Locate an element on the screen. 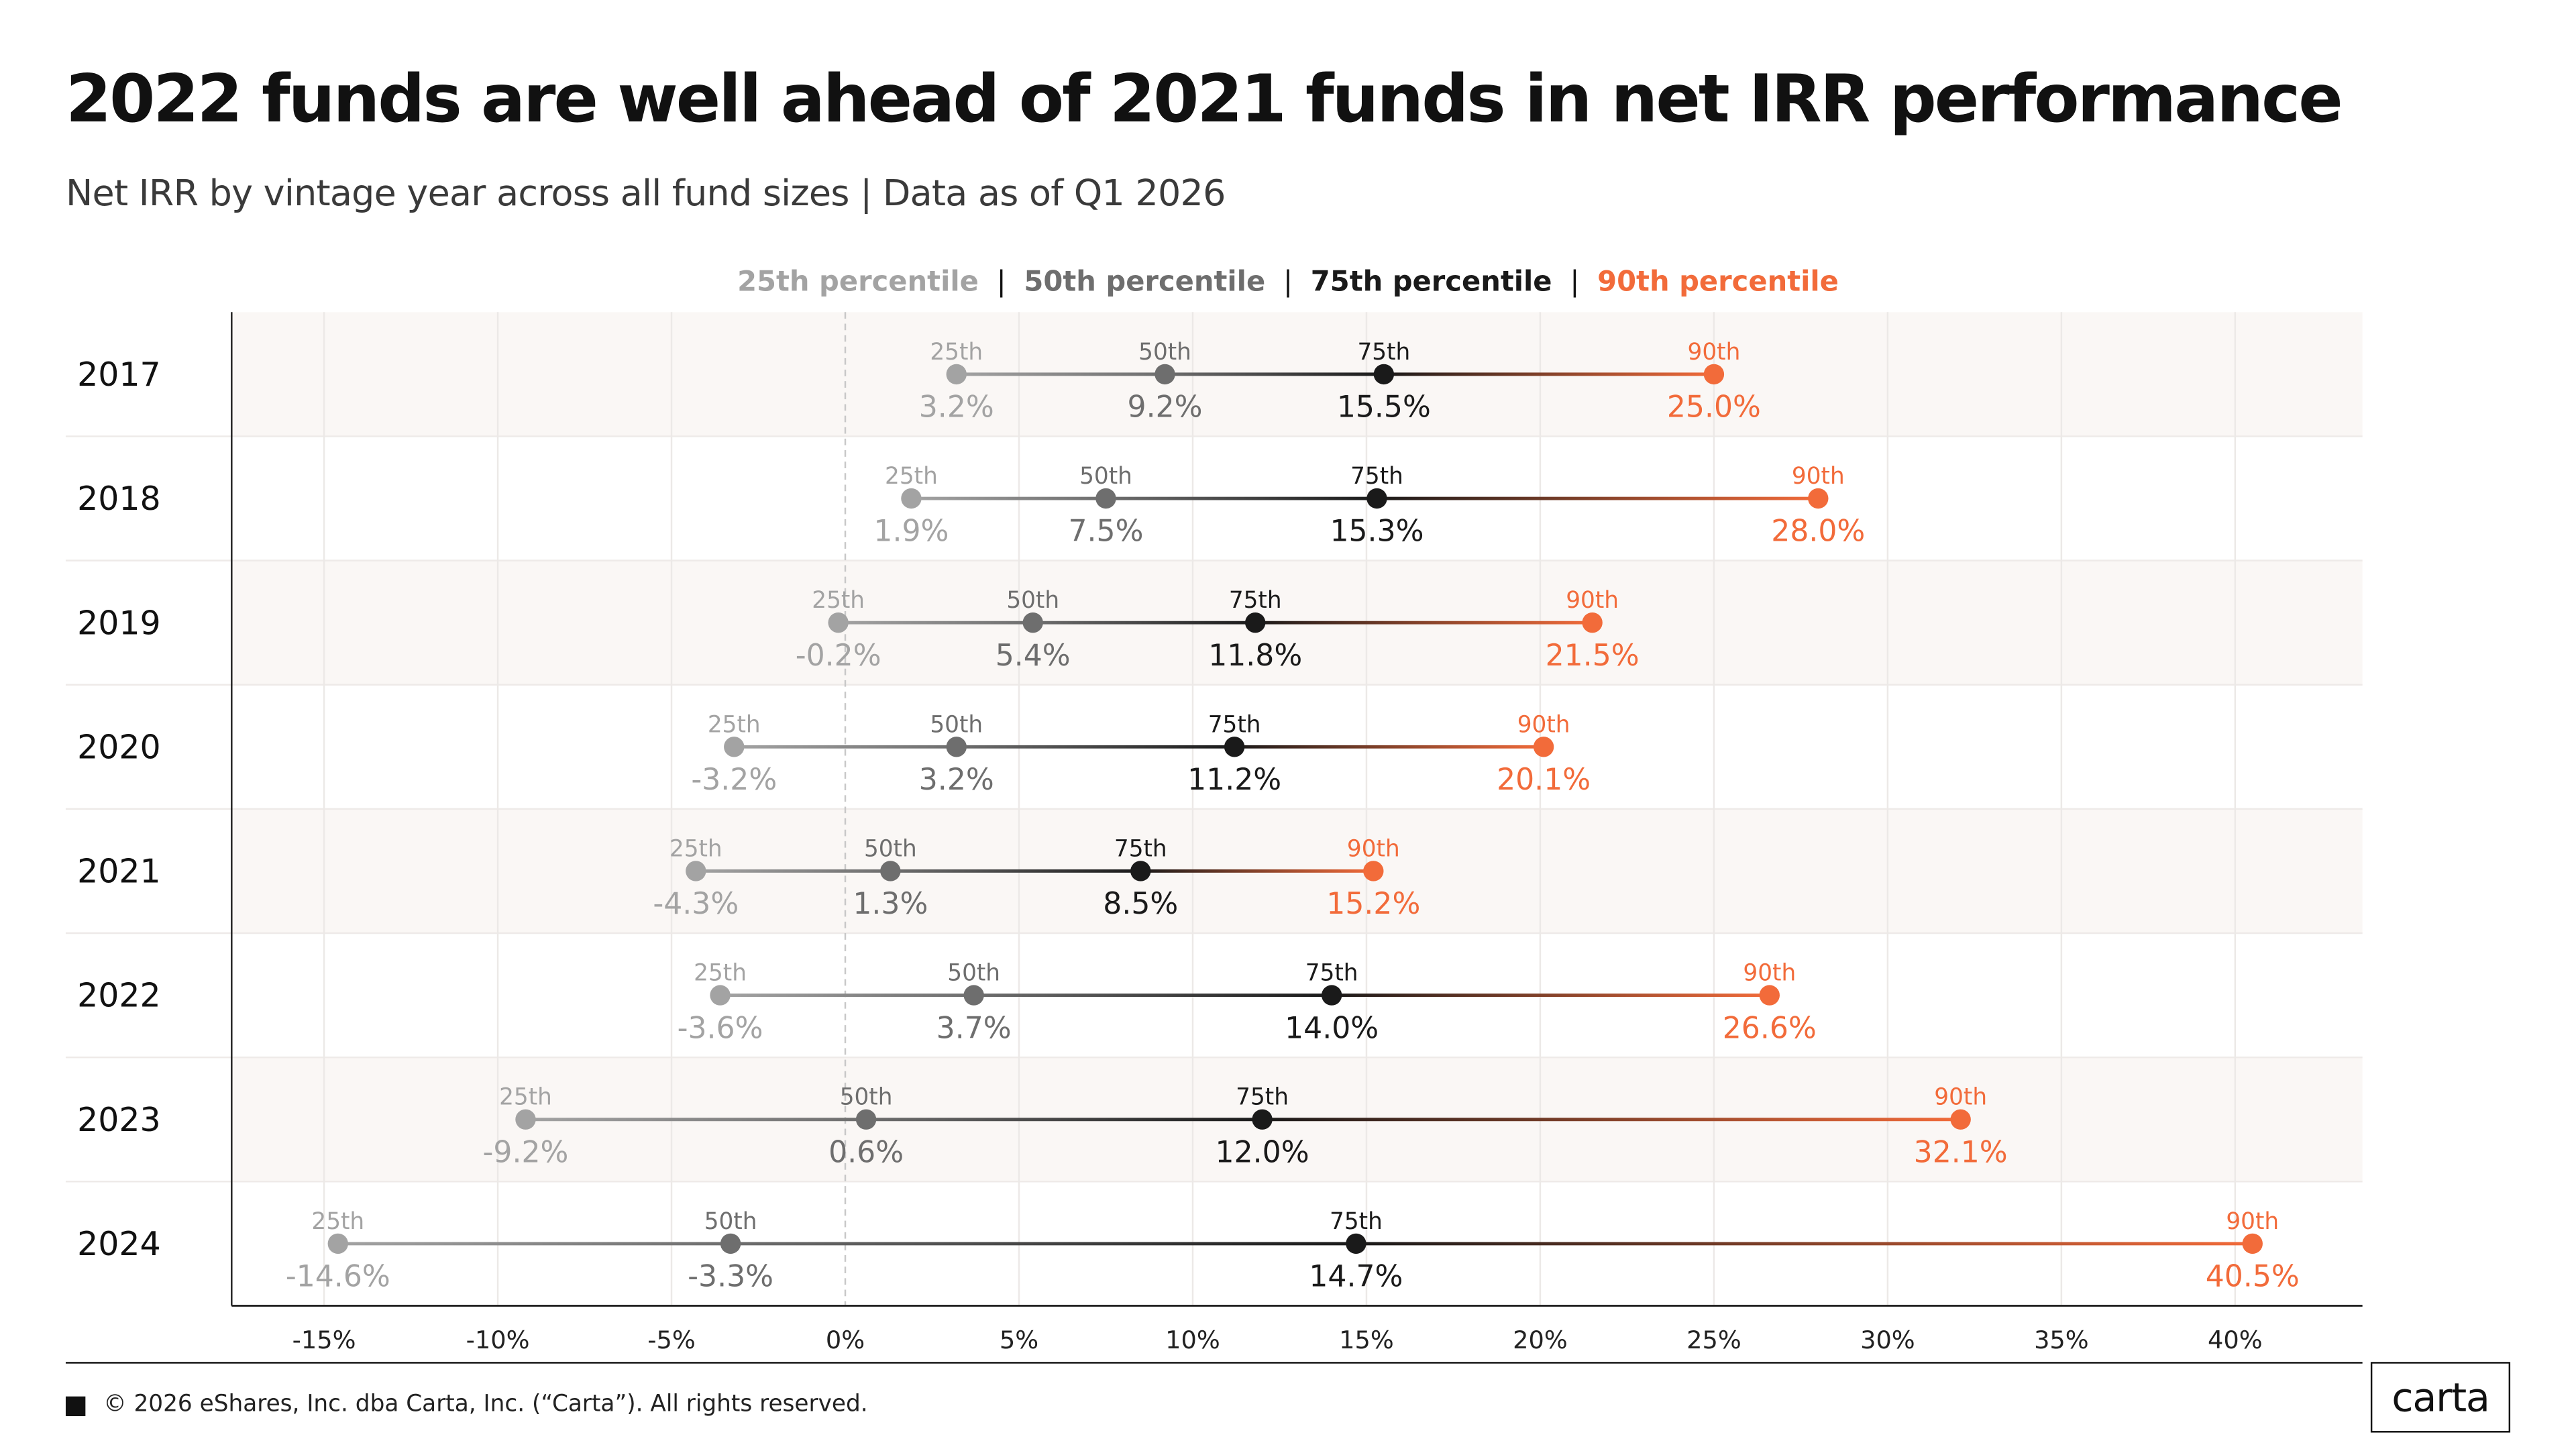  data-label-75th: 15.3% is located at coordinates (1377, 532).